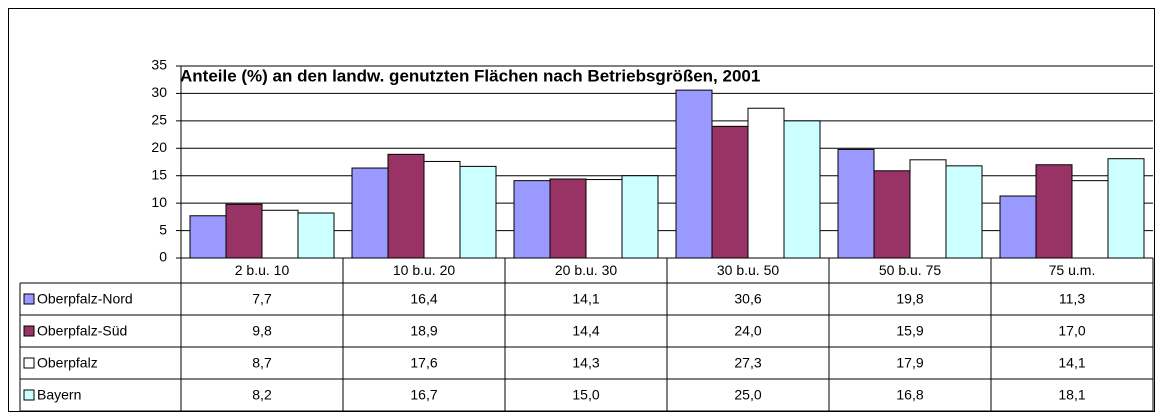 The height and width of the screenshot is (419, 1163). I want to click on legend-label: Oberpfalz-Nord, so click(85, 299).